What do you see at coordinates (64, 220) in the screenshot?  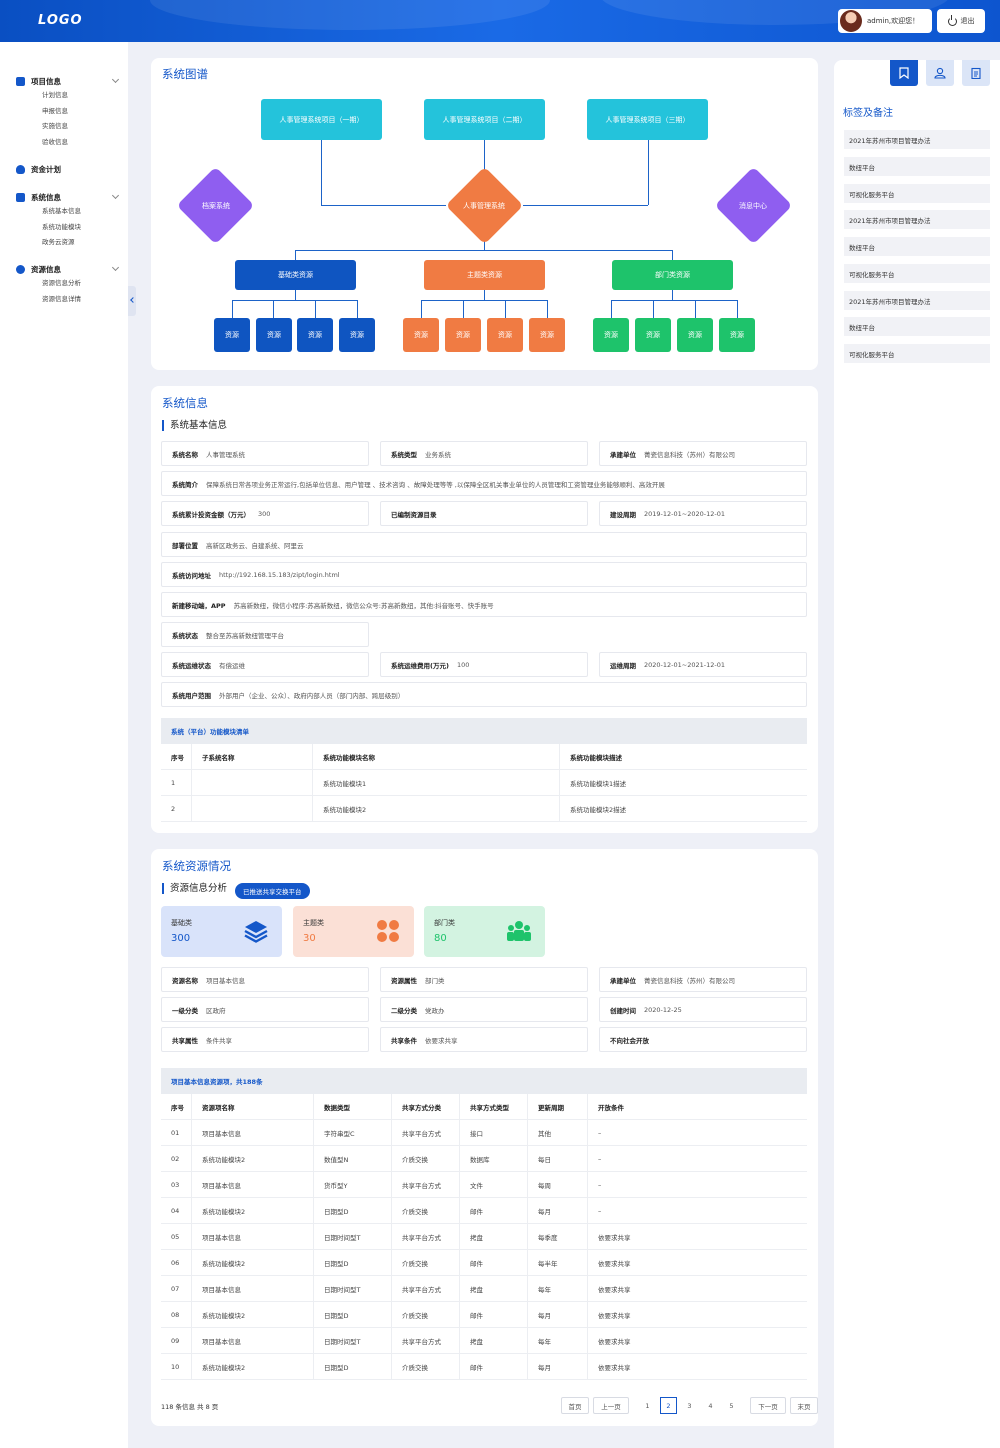 I see `sidebar-group-system: 系统信息 系统基本信息 系统功能模块 政务云资源` at bounding box center [64, 220].